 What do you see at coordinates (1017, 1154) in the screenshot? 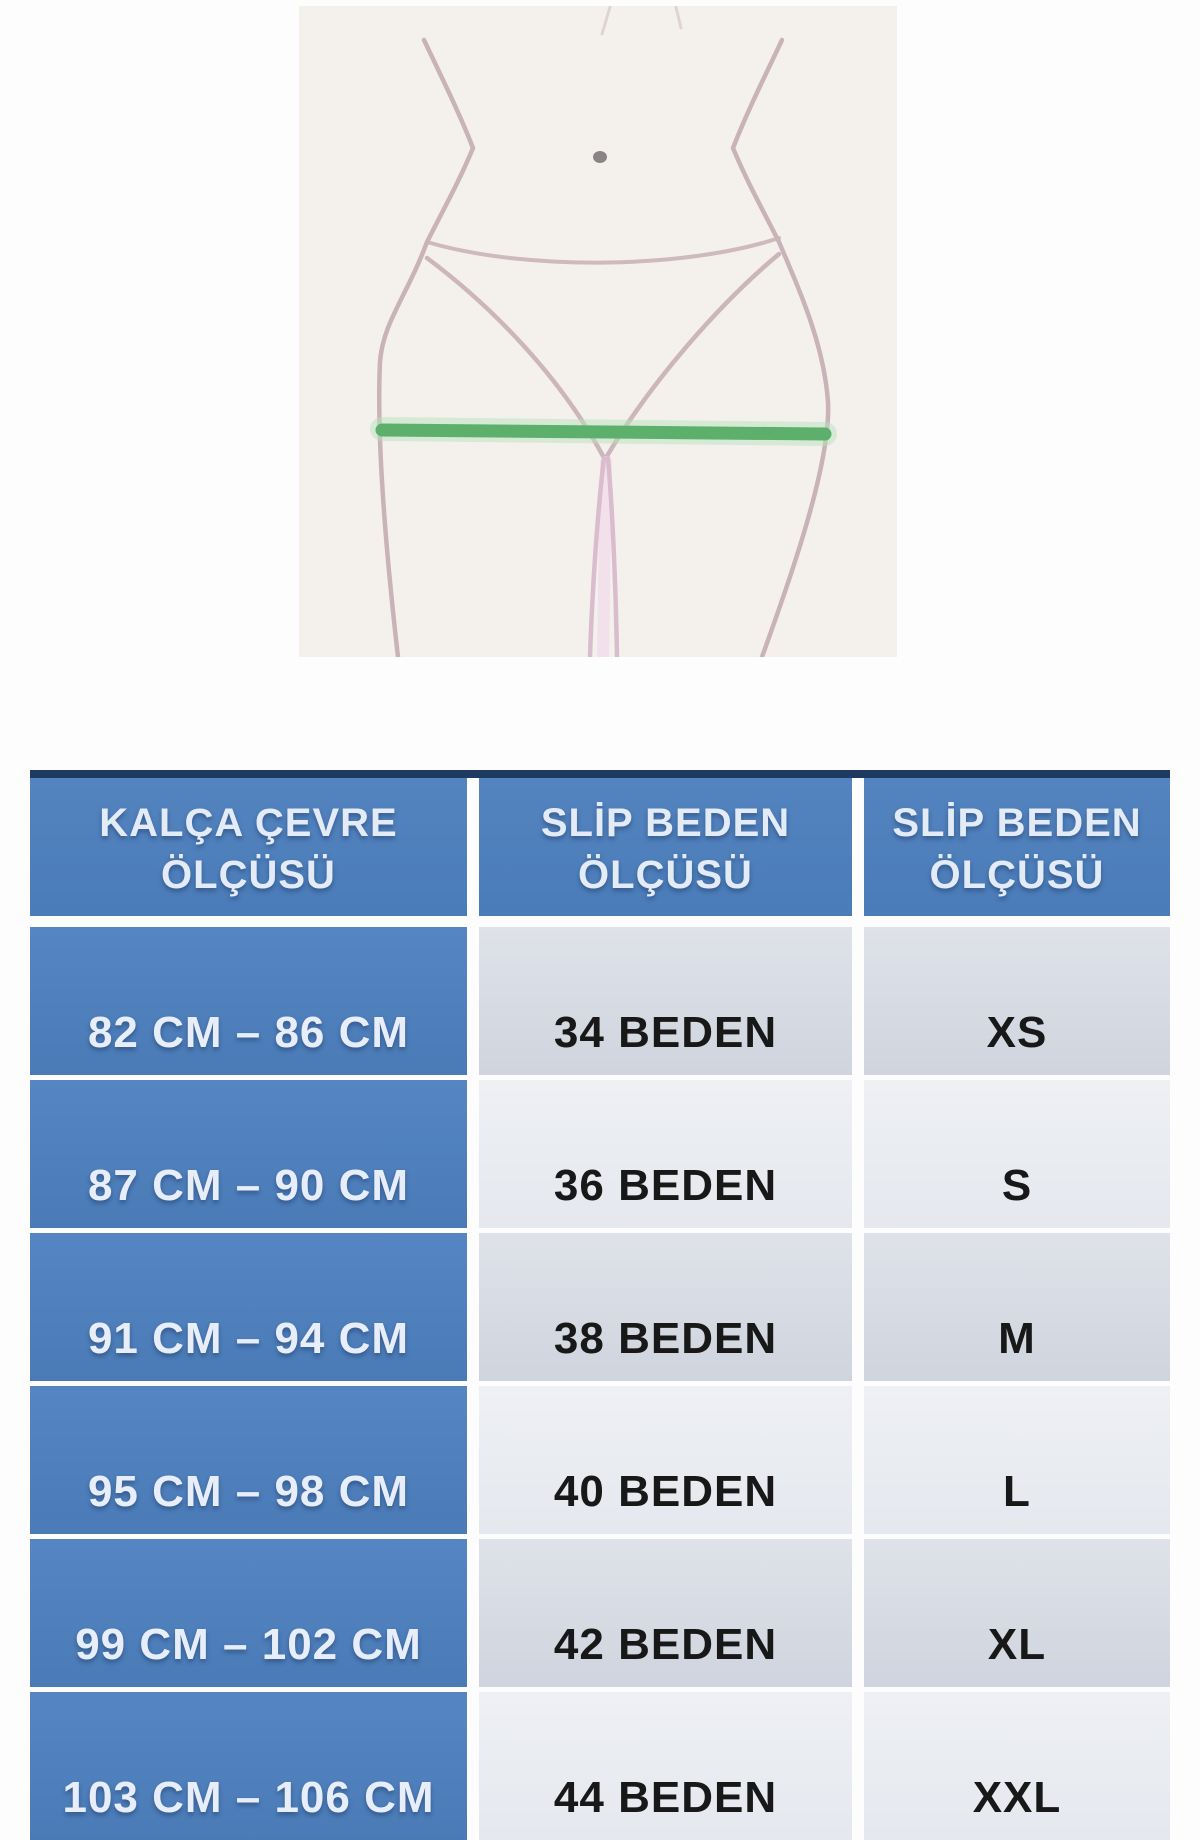
I see `size-intl-cell: S` at bounding box center [1017, 1154].